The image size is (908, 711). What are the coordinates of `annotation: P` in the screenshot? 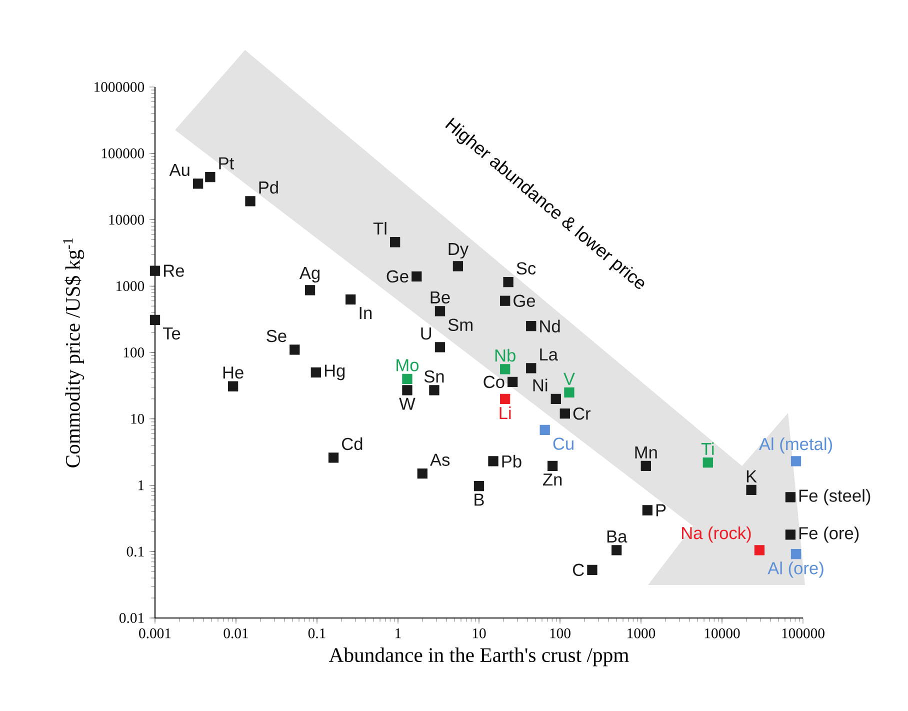 It's located at (661, 510).